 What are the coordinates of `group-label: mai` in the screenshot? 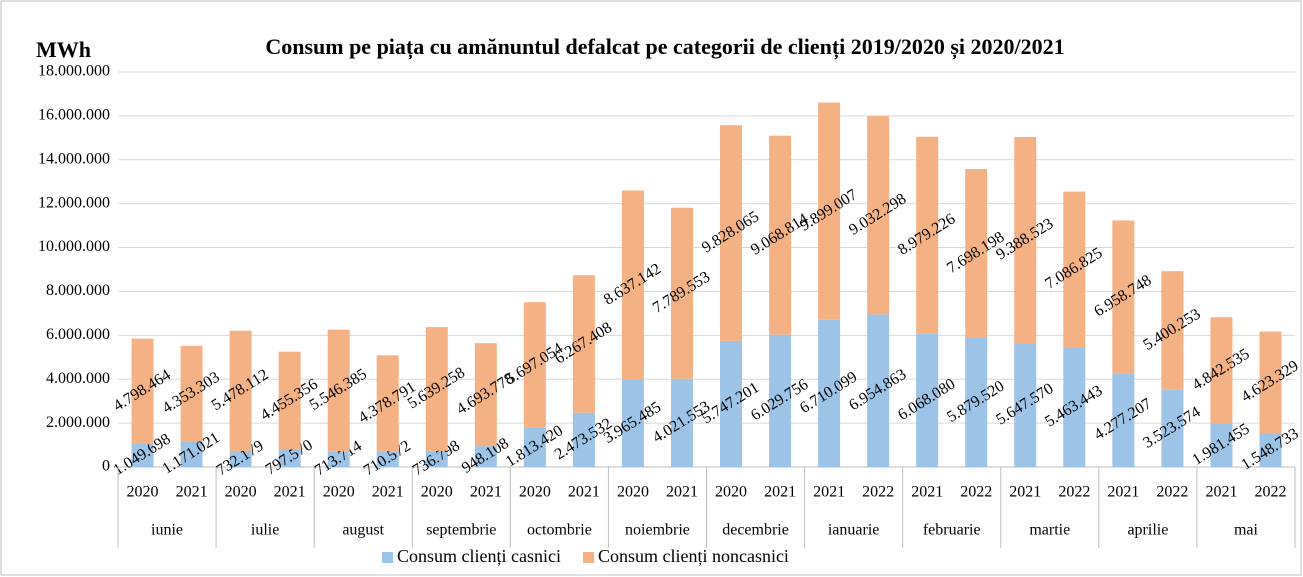 It's located at (1246, 530).